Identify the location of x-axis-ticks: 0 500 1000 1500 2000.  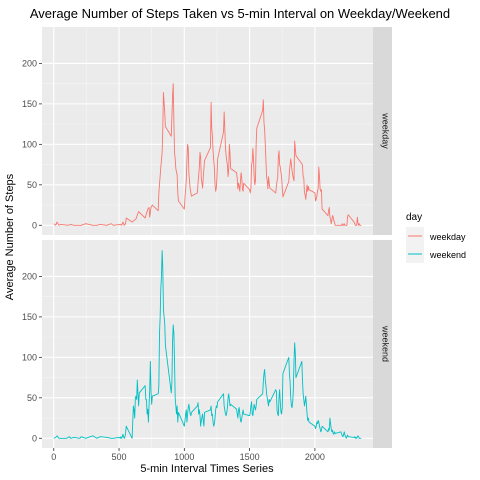
(188, 455).